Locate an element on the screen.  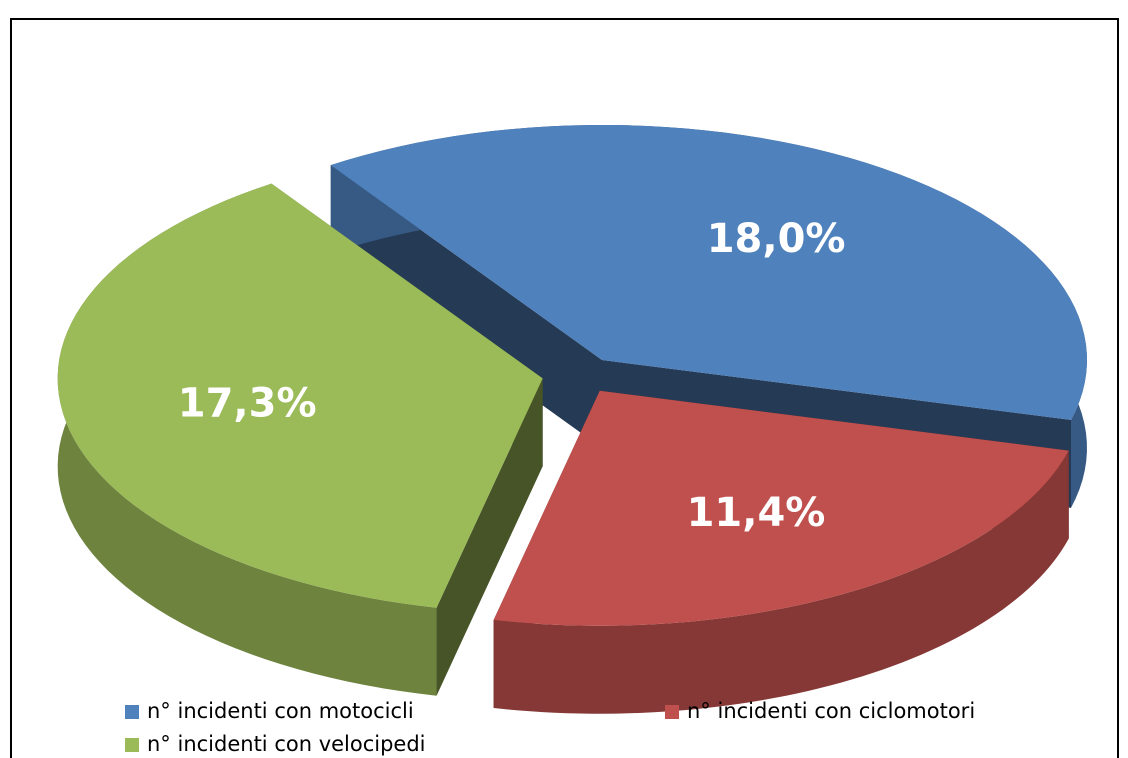
legend-label: n° incidenti con motocicli is located at coordinates (280, 711).